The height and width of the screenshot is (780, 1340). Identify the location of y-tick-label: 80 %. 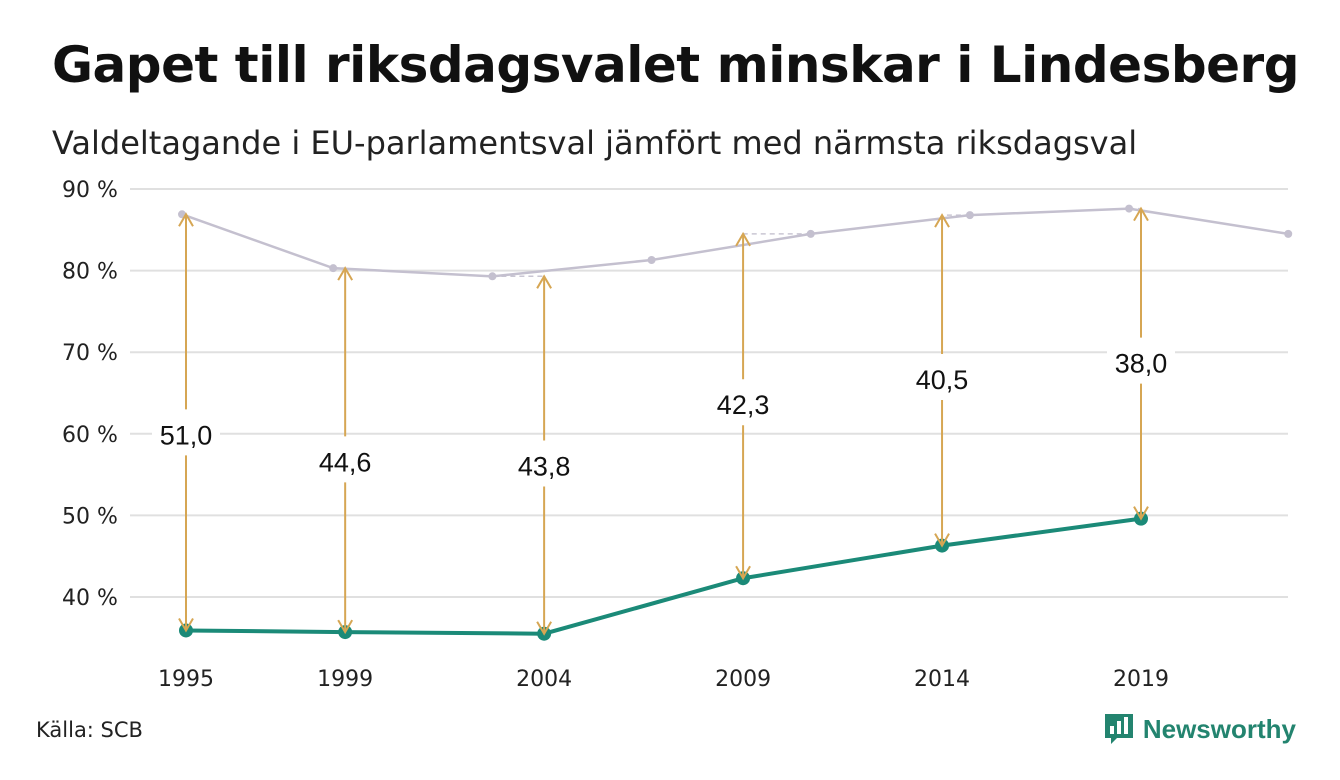
(90, 272).